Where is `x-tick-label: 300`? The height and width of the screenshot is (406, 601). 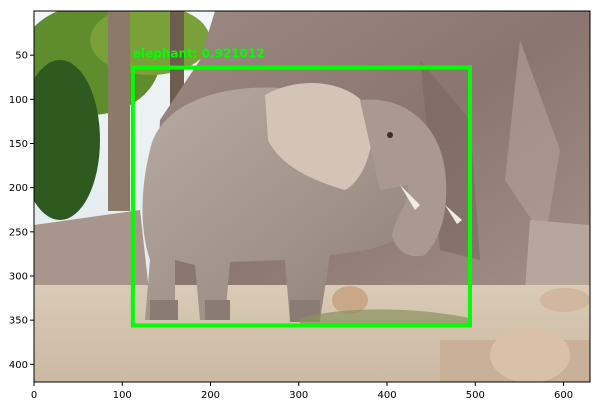
x-tick-label: 300 is located at coordinates (298, 395).